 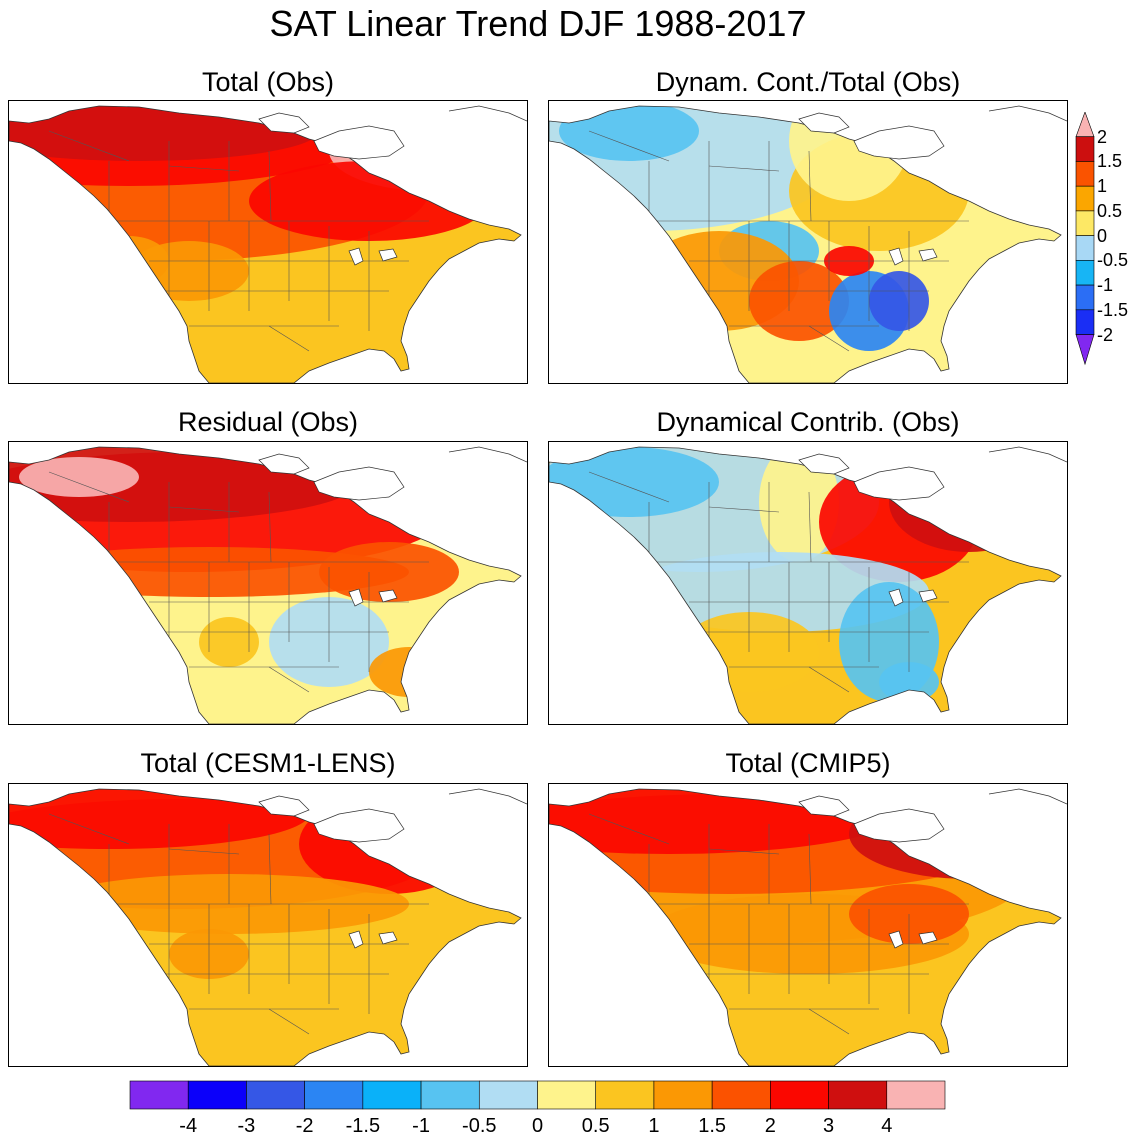 I want to click on colorbar-tick-label: 0.5, so click(x=1110, y=210).